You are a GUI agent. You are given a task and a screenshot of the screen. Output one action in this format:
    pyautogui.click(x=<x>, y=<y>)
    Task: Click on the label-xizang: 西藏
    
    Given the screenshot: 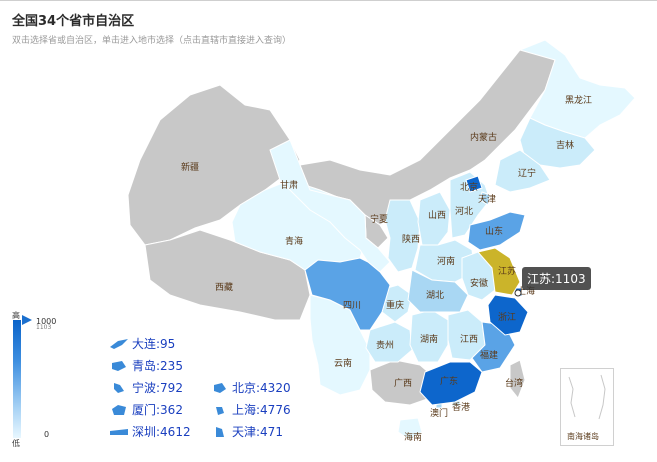 What is the action you would take?
    pyautogui.click(x=224, y=287)
    